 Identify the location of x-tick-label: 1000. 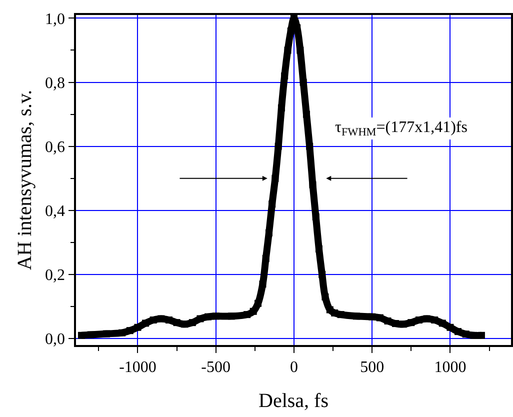
(450, 367).